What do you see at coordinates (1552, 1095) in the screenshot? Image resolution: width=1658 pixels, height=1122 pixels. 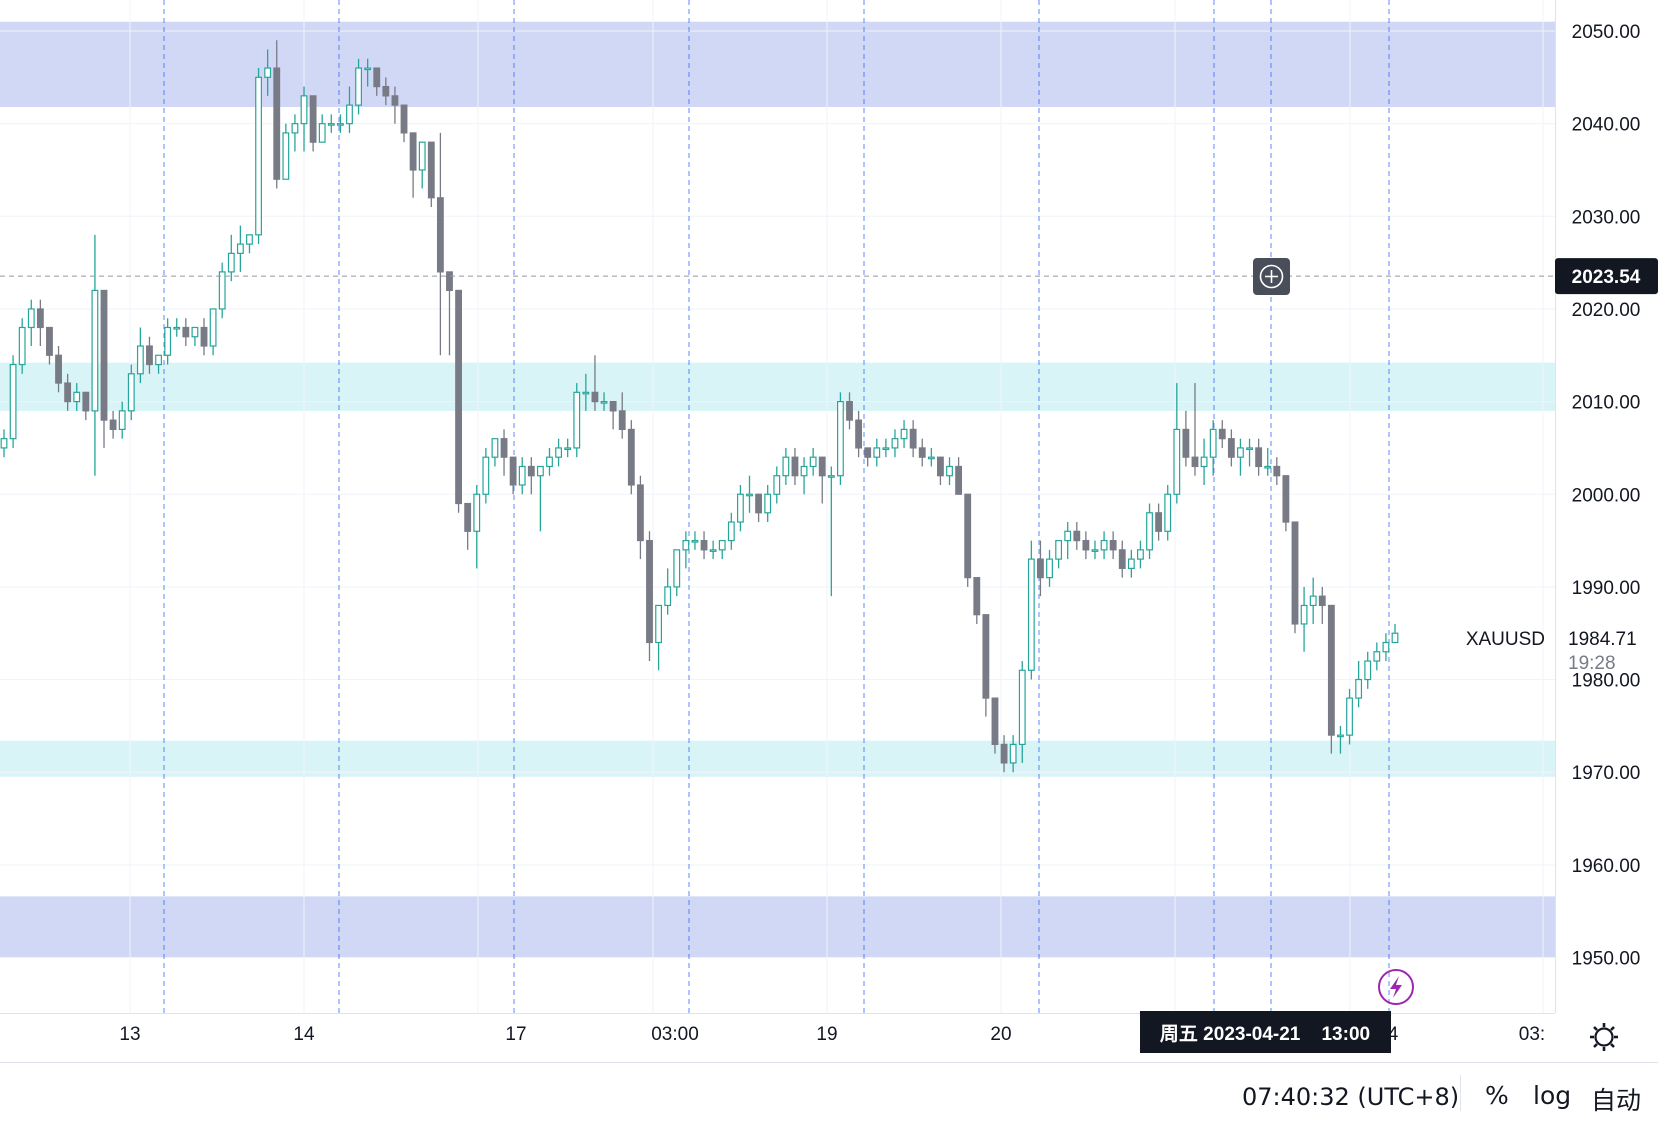 I see `log-scale-toggle: log` at bounding box center [1552, 1095].